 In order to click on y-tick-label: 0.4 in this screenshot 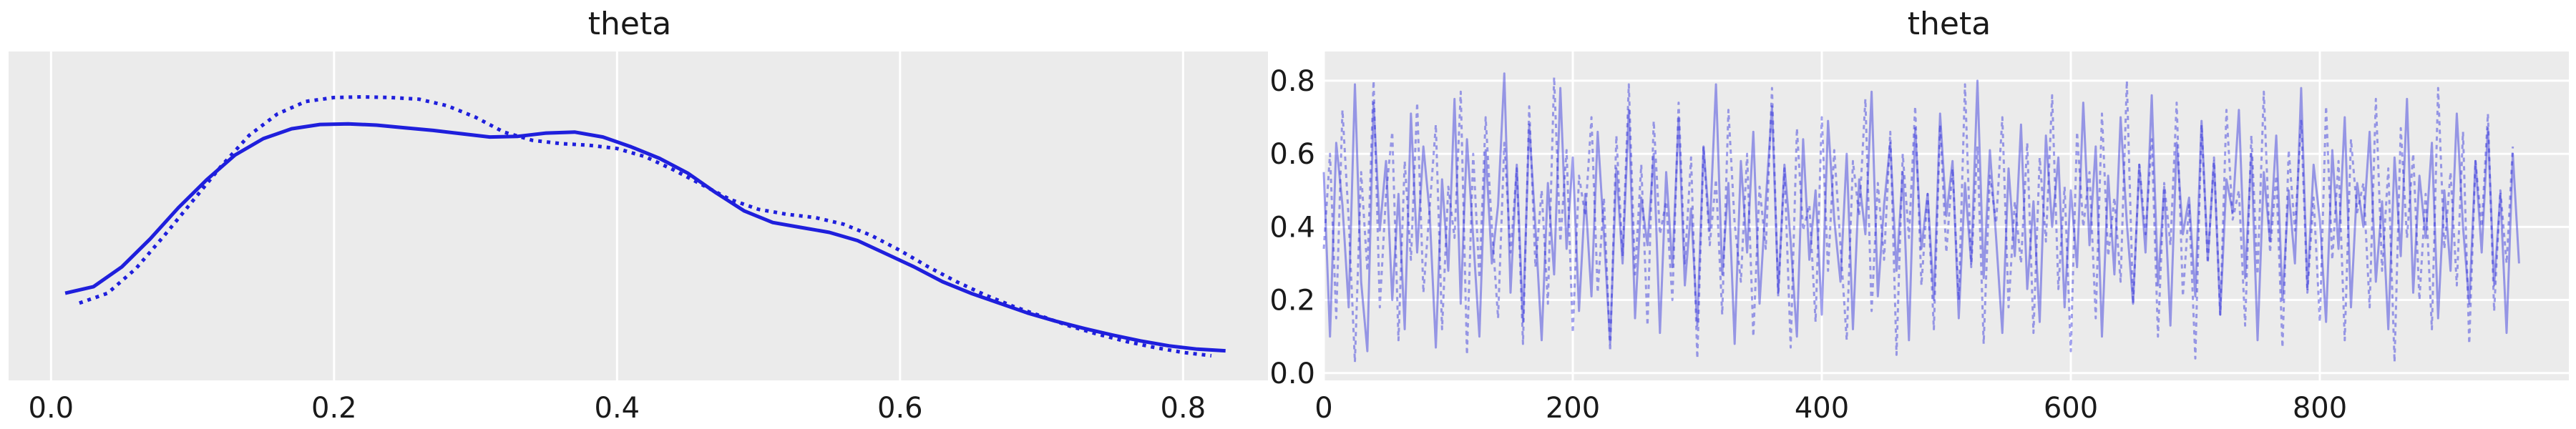, I will do `click(1292, 227)`.